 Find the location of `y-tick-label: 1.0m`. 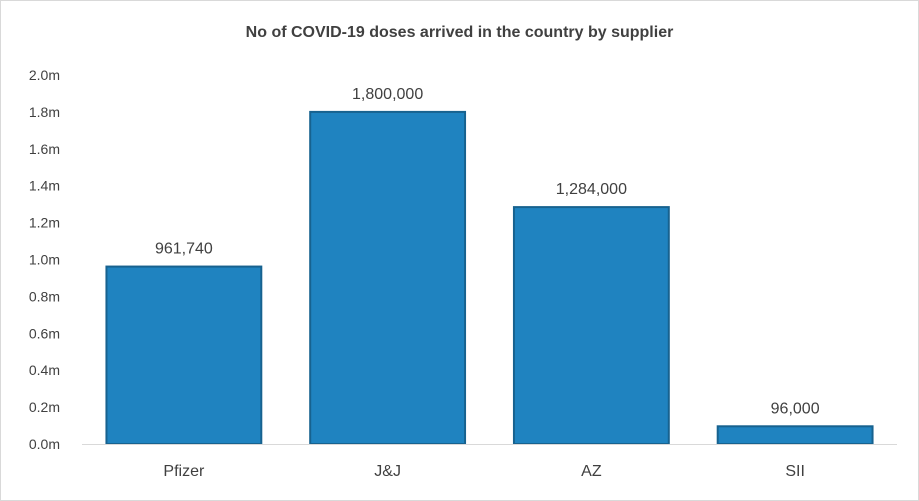

y-tick-label: 1.0m is located at coordinates (44, 260).